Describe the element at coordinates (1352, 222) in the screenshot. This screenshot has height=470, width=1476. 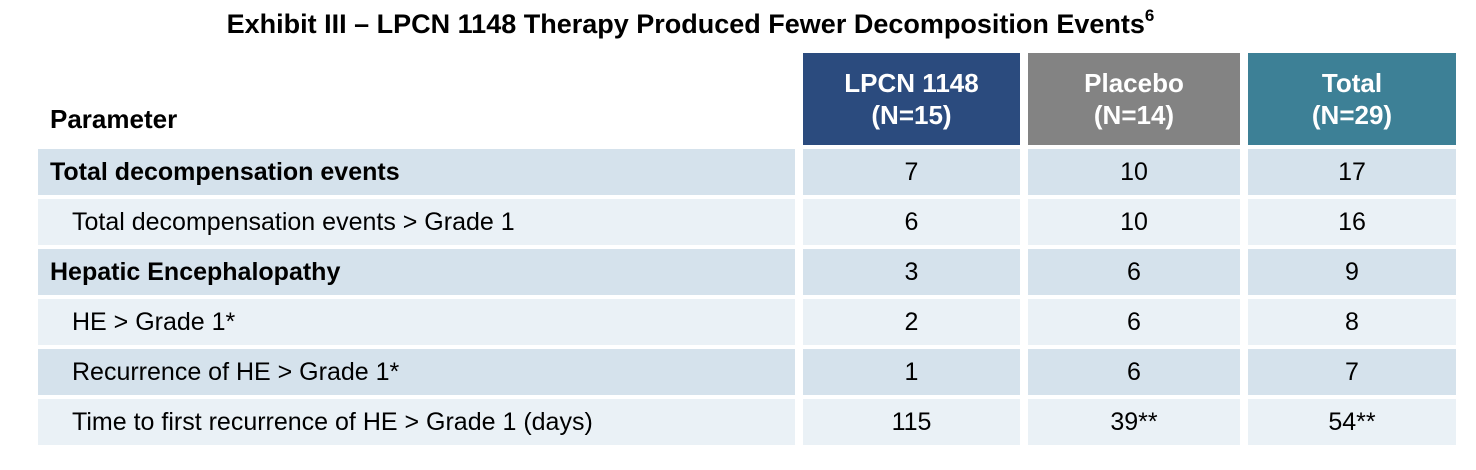
I see `row-value: 16` at that location.